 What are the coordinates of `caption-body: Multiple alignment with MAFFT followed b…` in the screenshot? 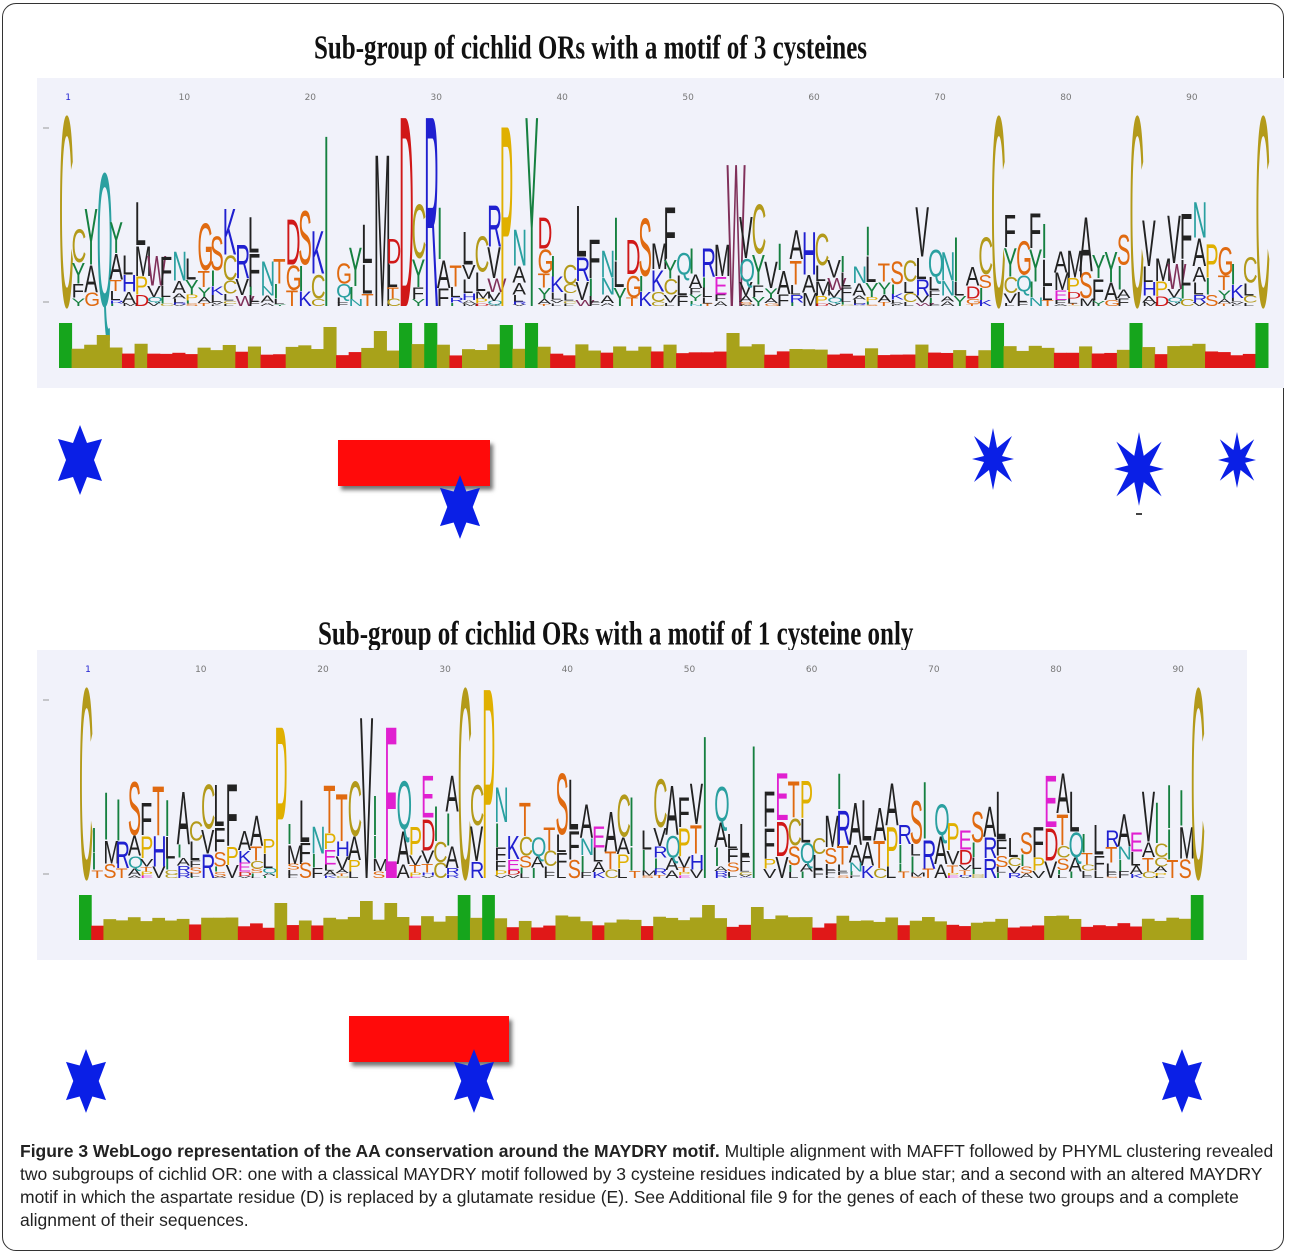 It's located at (647, 1185).